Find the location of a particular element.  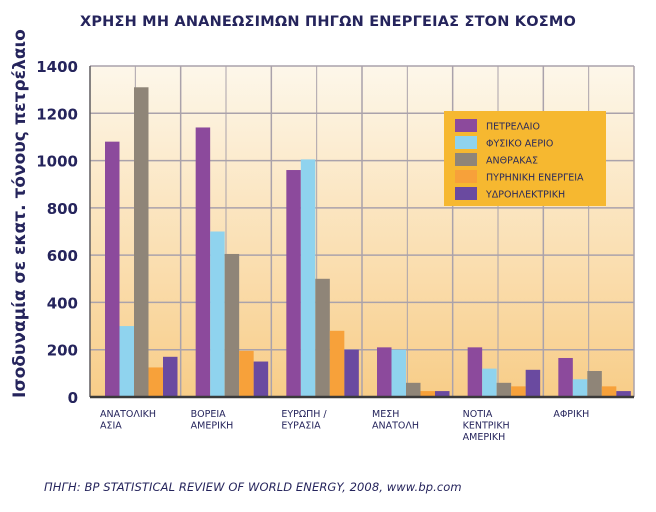

y-tick-labels: 0 200 400 600 800 1000 1200 1400 is located at coordinates (57, 232).